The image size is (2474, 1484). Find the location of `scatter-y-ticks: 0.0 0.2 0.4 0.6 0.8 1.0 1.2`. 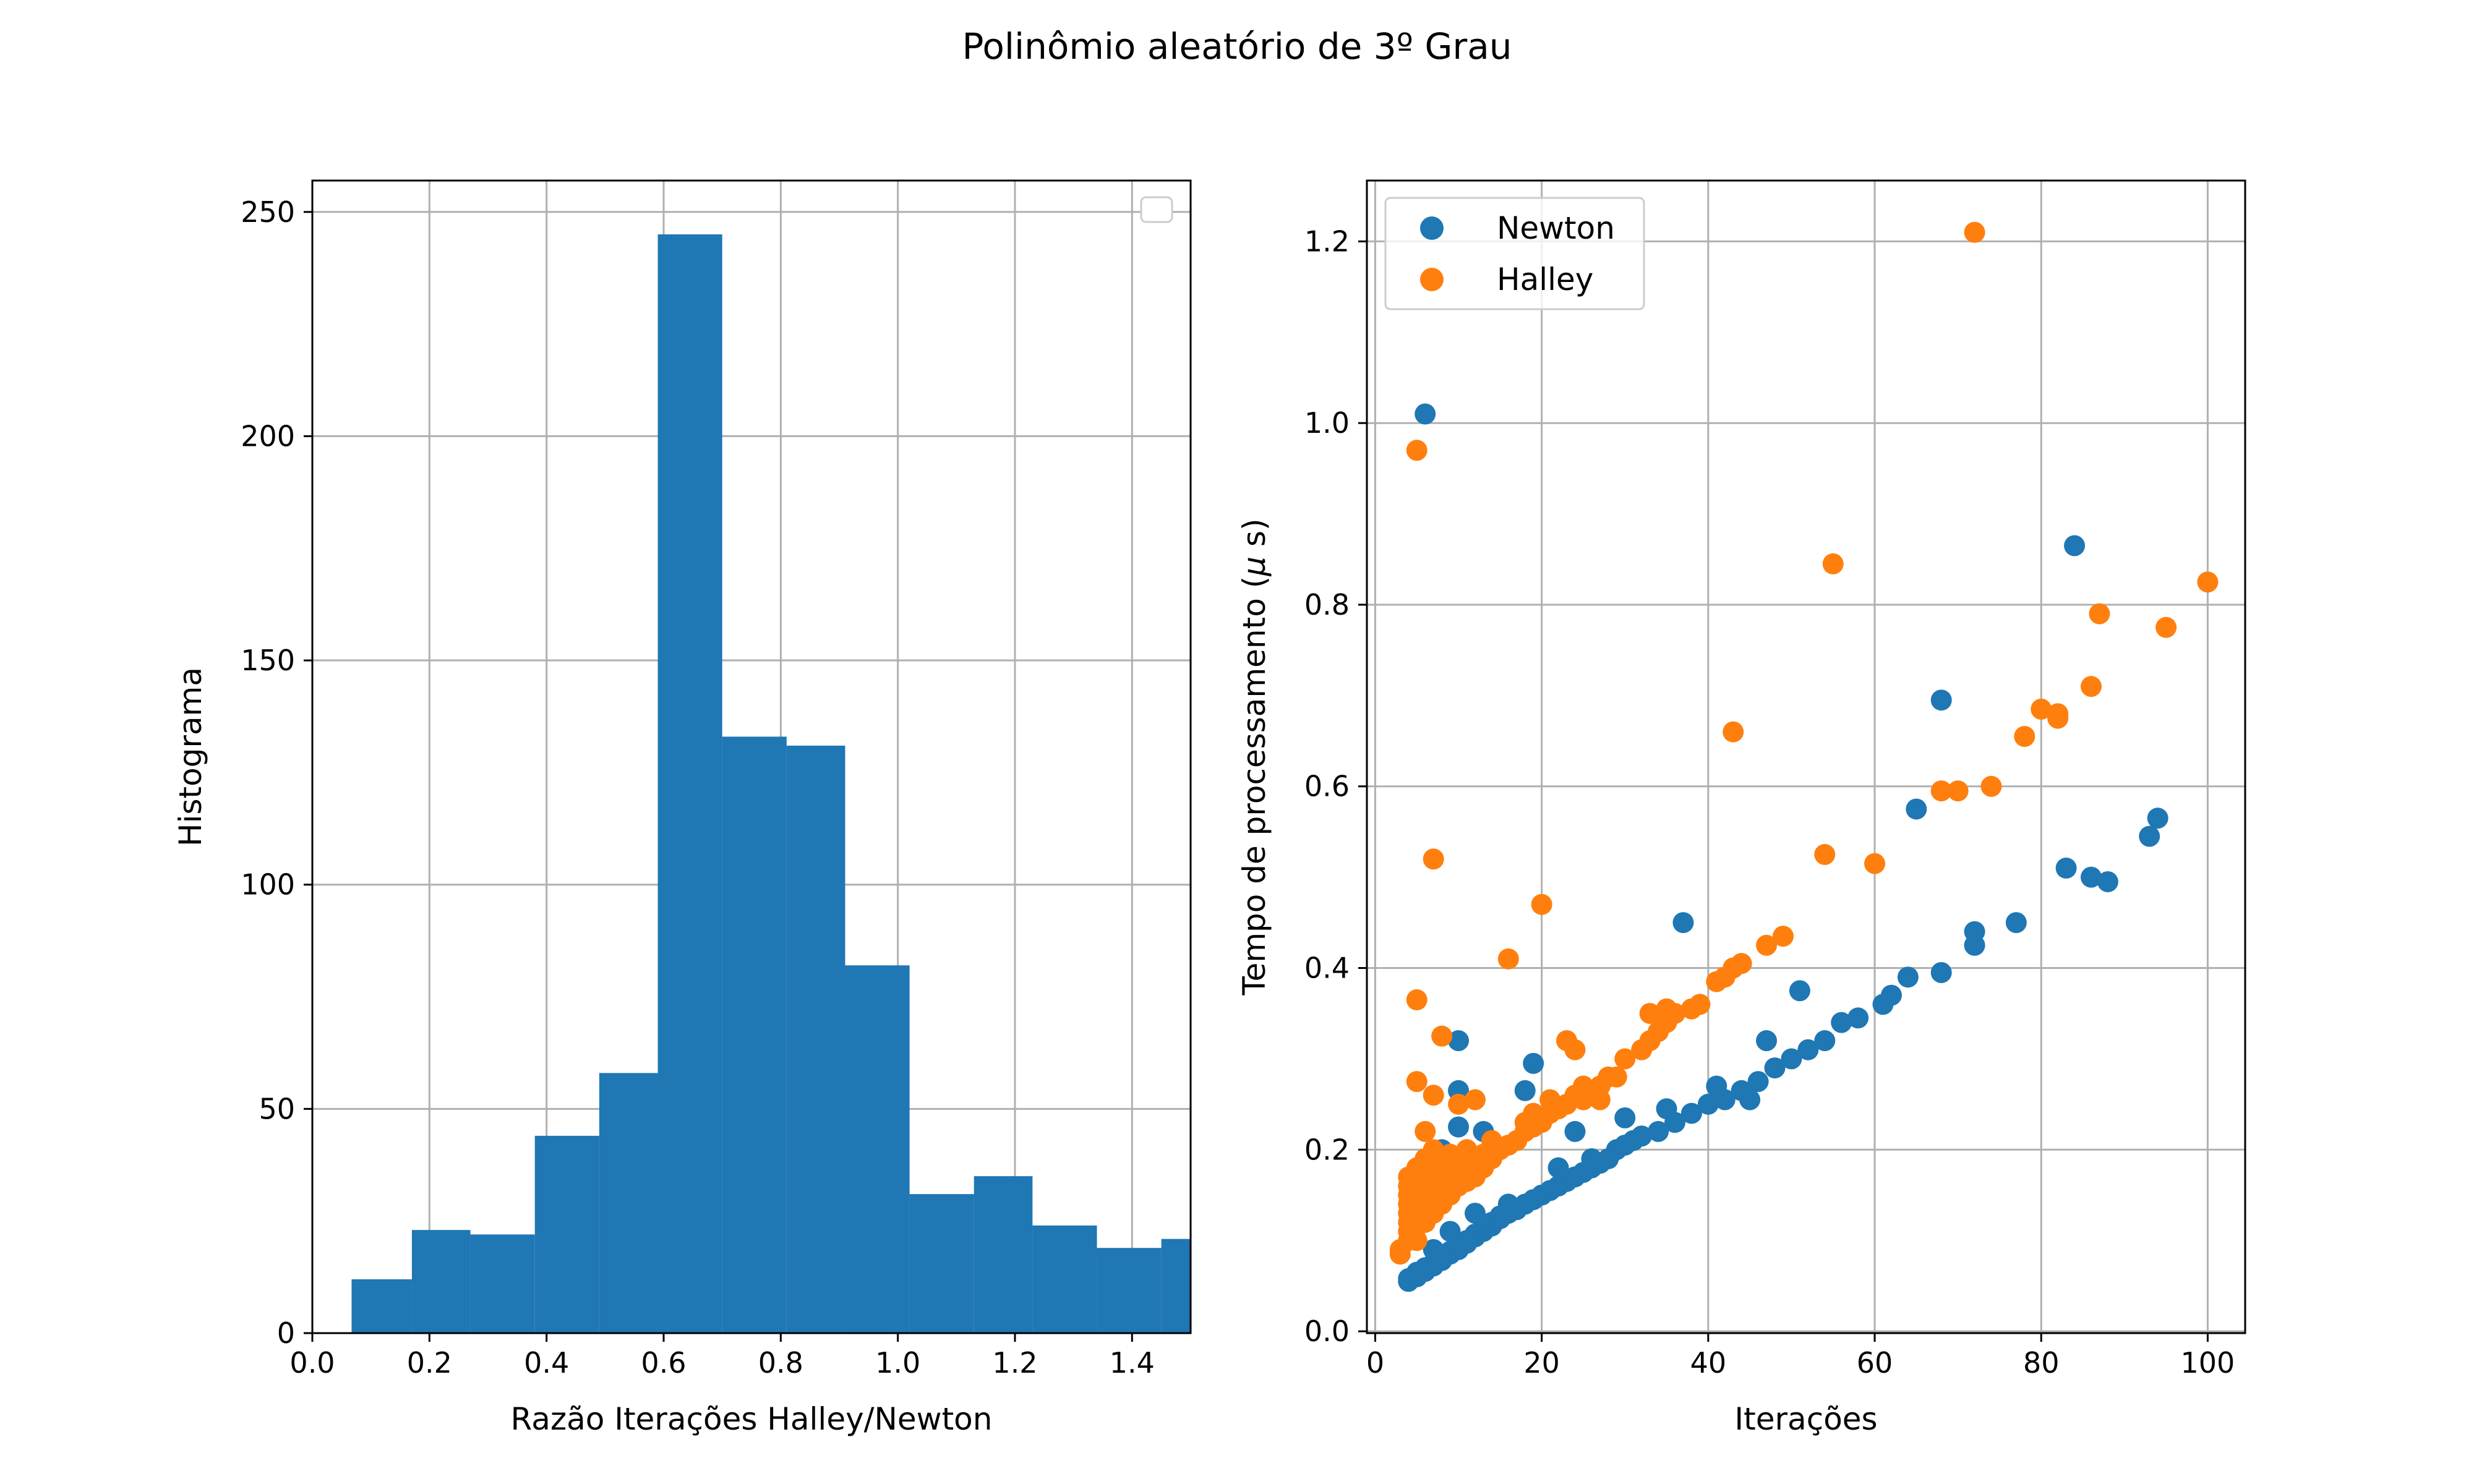

scatter-y-ticks: 0.0 0.2 0.4 0.6 0.8 1.0 1.2 is located at coordinates (1336, 786).